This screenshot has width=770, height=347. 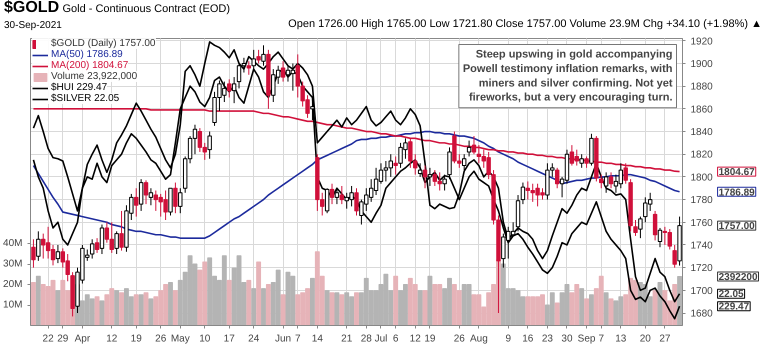 I want to click on legend-label: $HUI 229.47, so click(x=79, y=87).